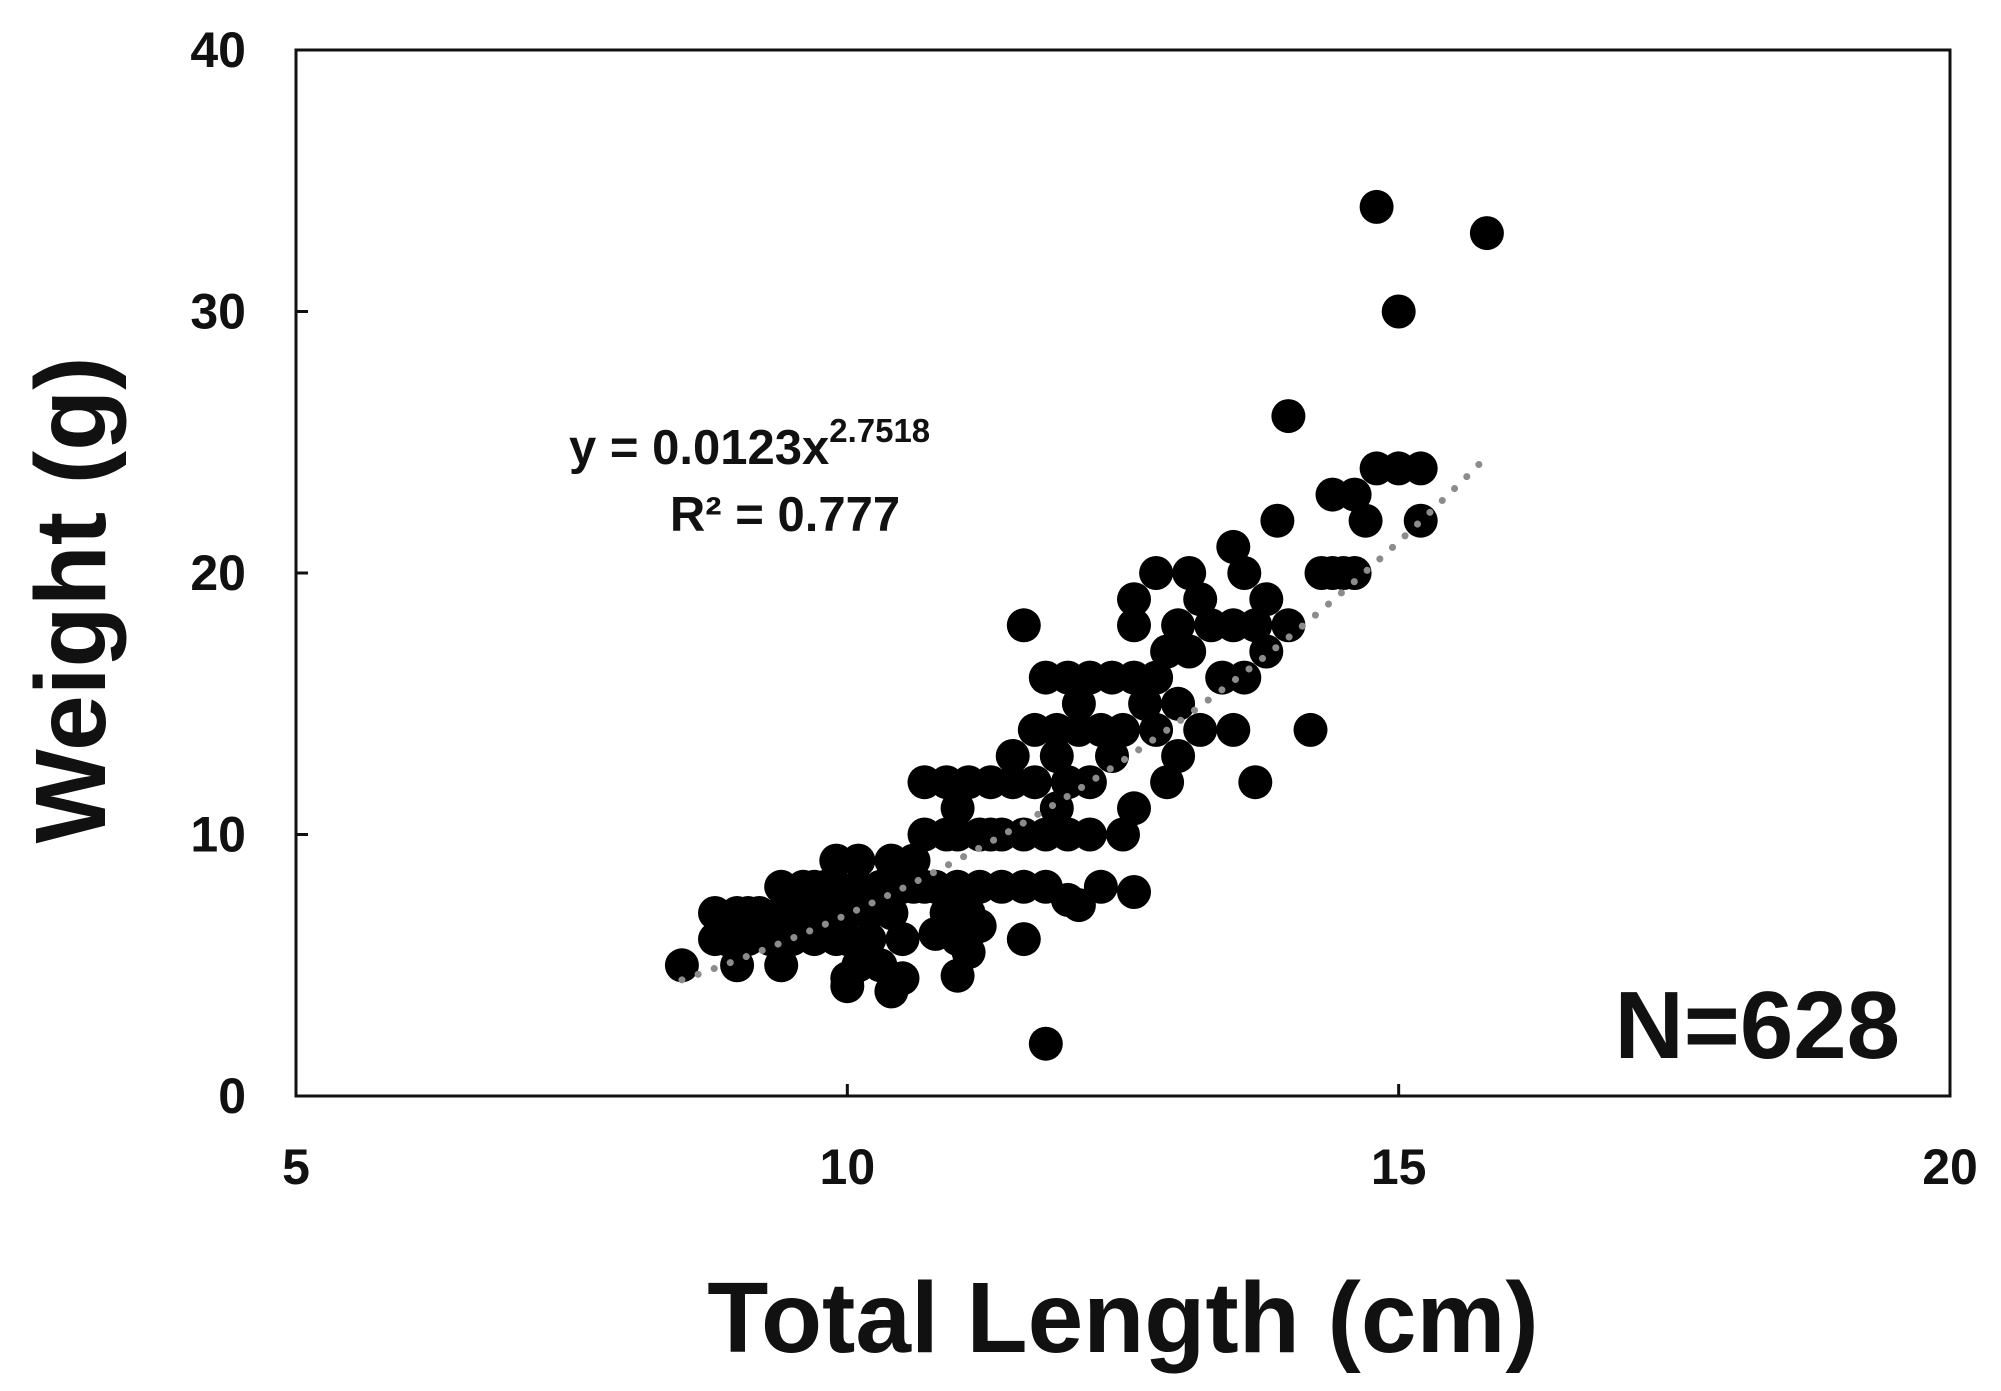 The width and height of the screenshot is (2001, 1391). Describe the element at coordinates (218, 312) in the screenshot. I see `y-tick-label: 30` at that location.